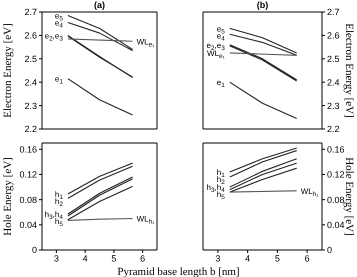 This screenshot has width=357, height=277. I want to click on series-label: WL$_{e₁}$, so click(145, 42).